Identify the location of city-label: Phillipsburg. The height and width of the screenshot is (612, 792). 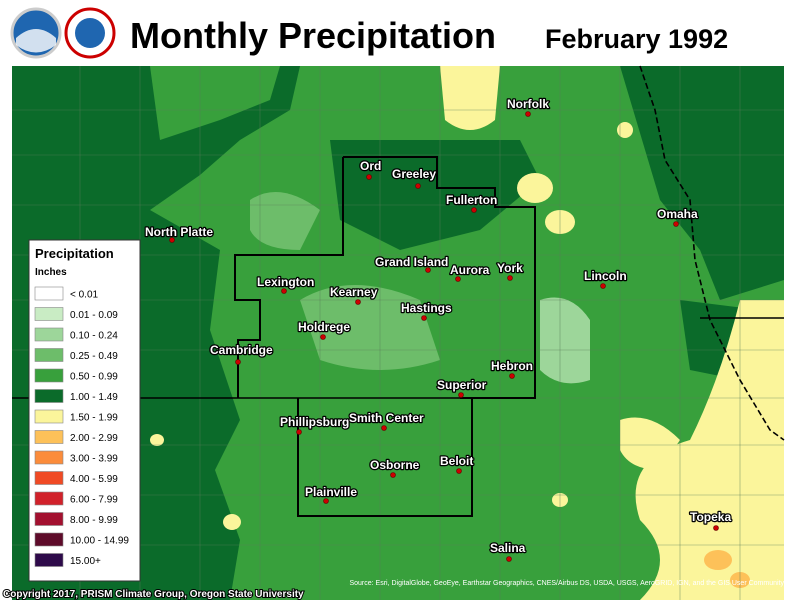
(314, 422).